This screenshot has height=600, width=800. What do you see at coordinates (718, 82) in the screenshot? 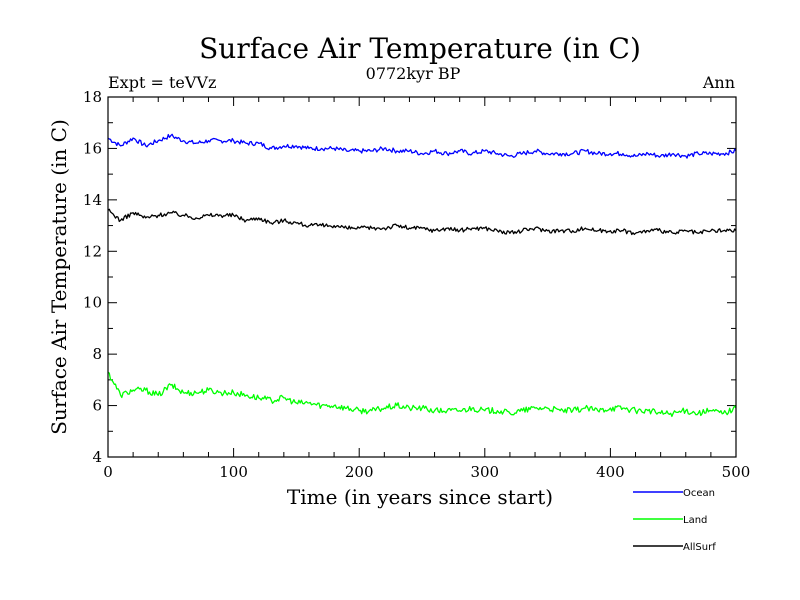
I see `season-label: Ann` at bounding box center [718, 82].